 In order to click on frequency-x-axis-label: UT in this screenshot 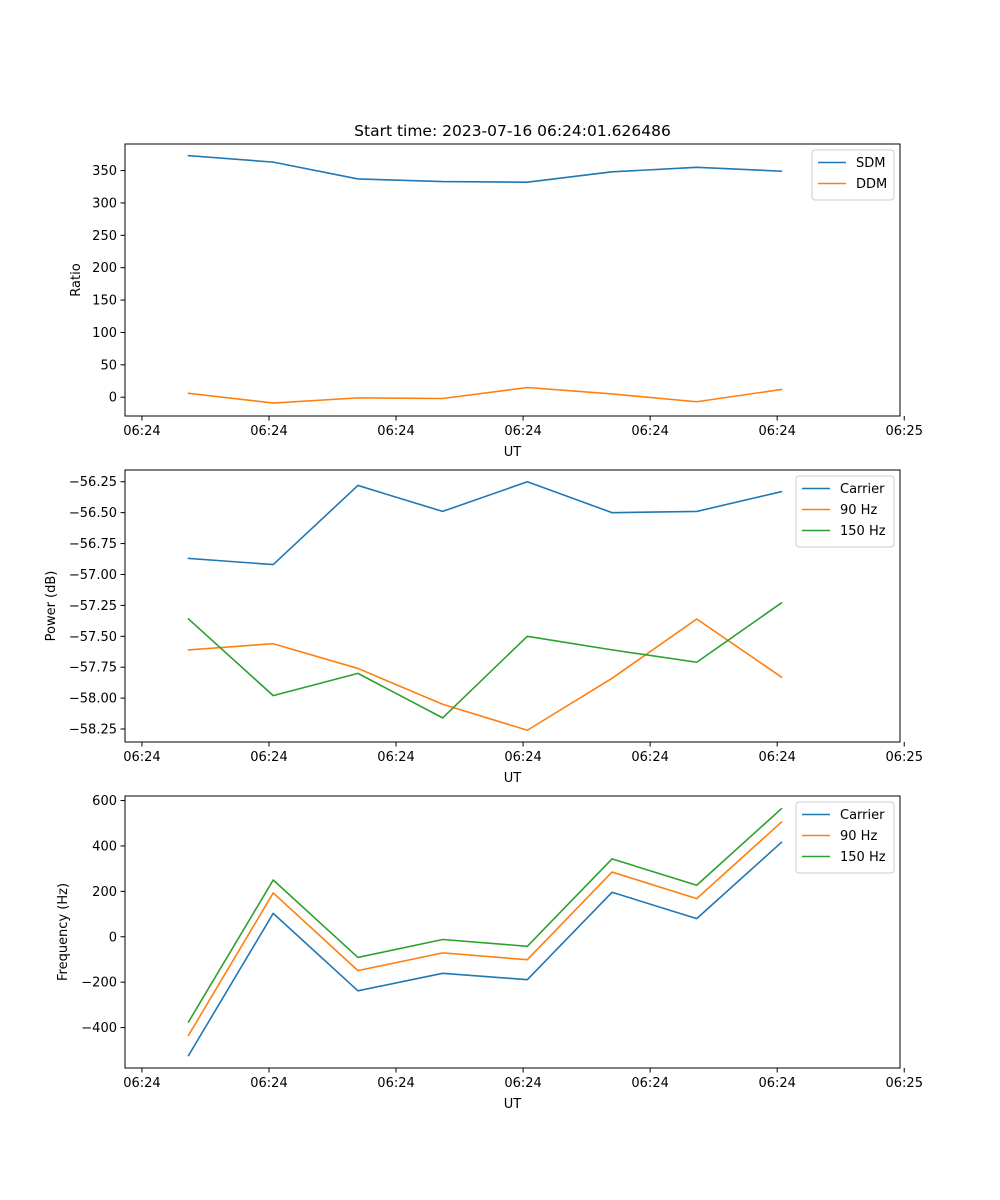, I will do `click(513, 1104)`.